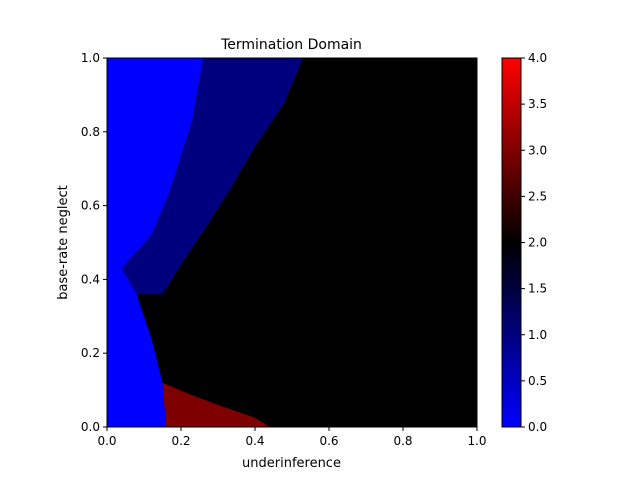 The width and height of the screenshot is (640, 480). What do you see at coordinates (537, 58) in the screenshot?
I see `colorbar-tick-label: 4.0` at bounding box center [537, 58].